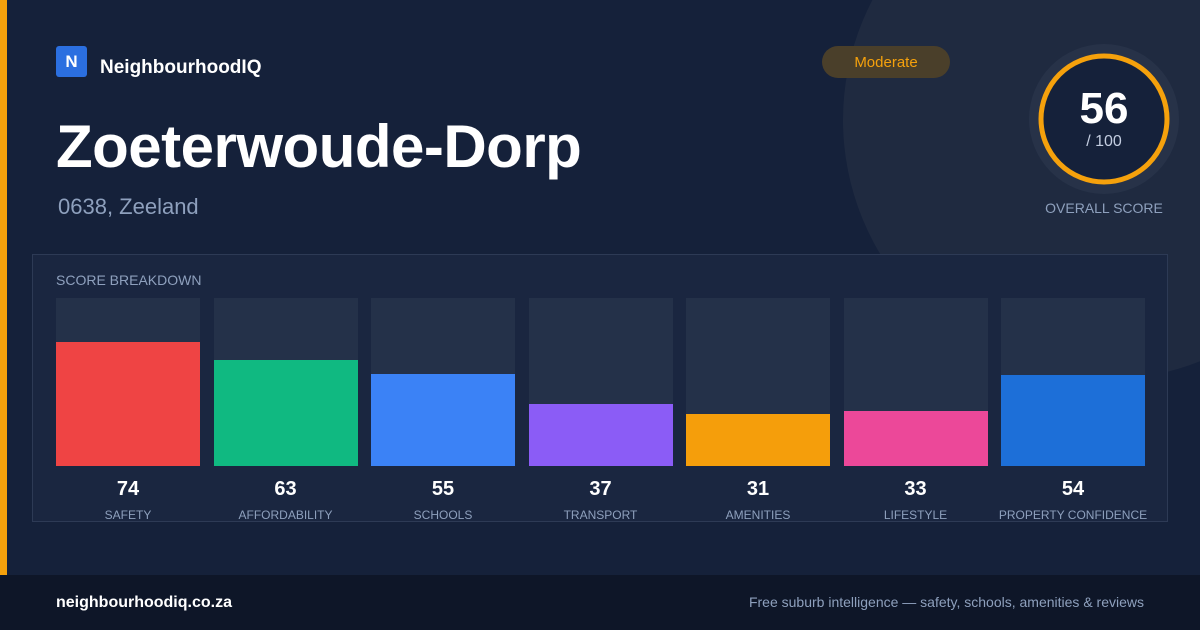 This screenshot has width=1200, height=630. Describe the element at coordinates (71, 61) in the screenshot. I see `logo-icon: N` at that location.